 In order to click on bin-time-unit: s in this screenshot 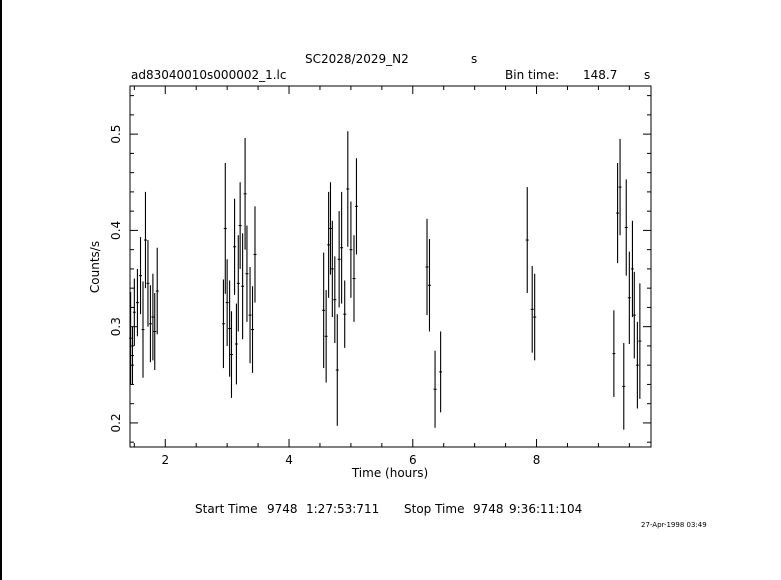, I will do `click(647, 75)`.